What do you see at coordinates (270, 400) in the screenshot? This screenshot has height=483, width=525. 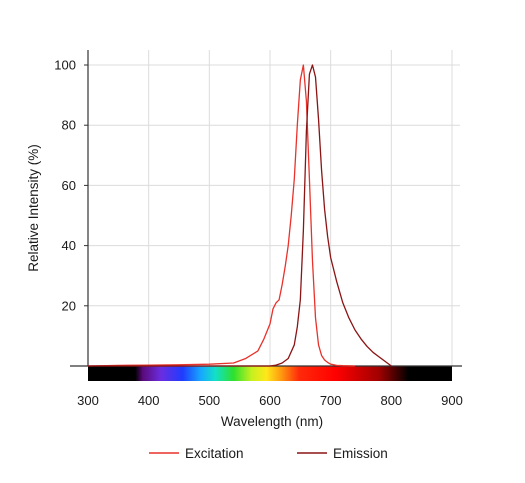 I see `x-tick-label: 600` at bounding box center [270, 400].